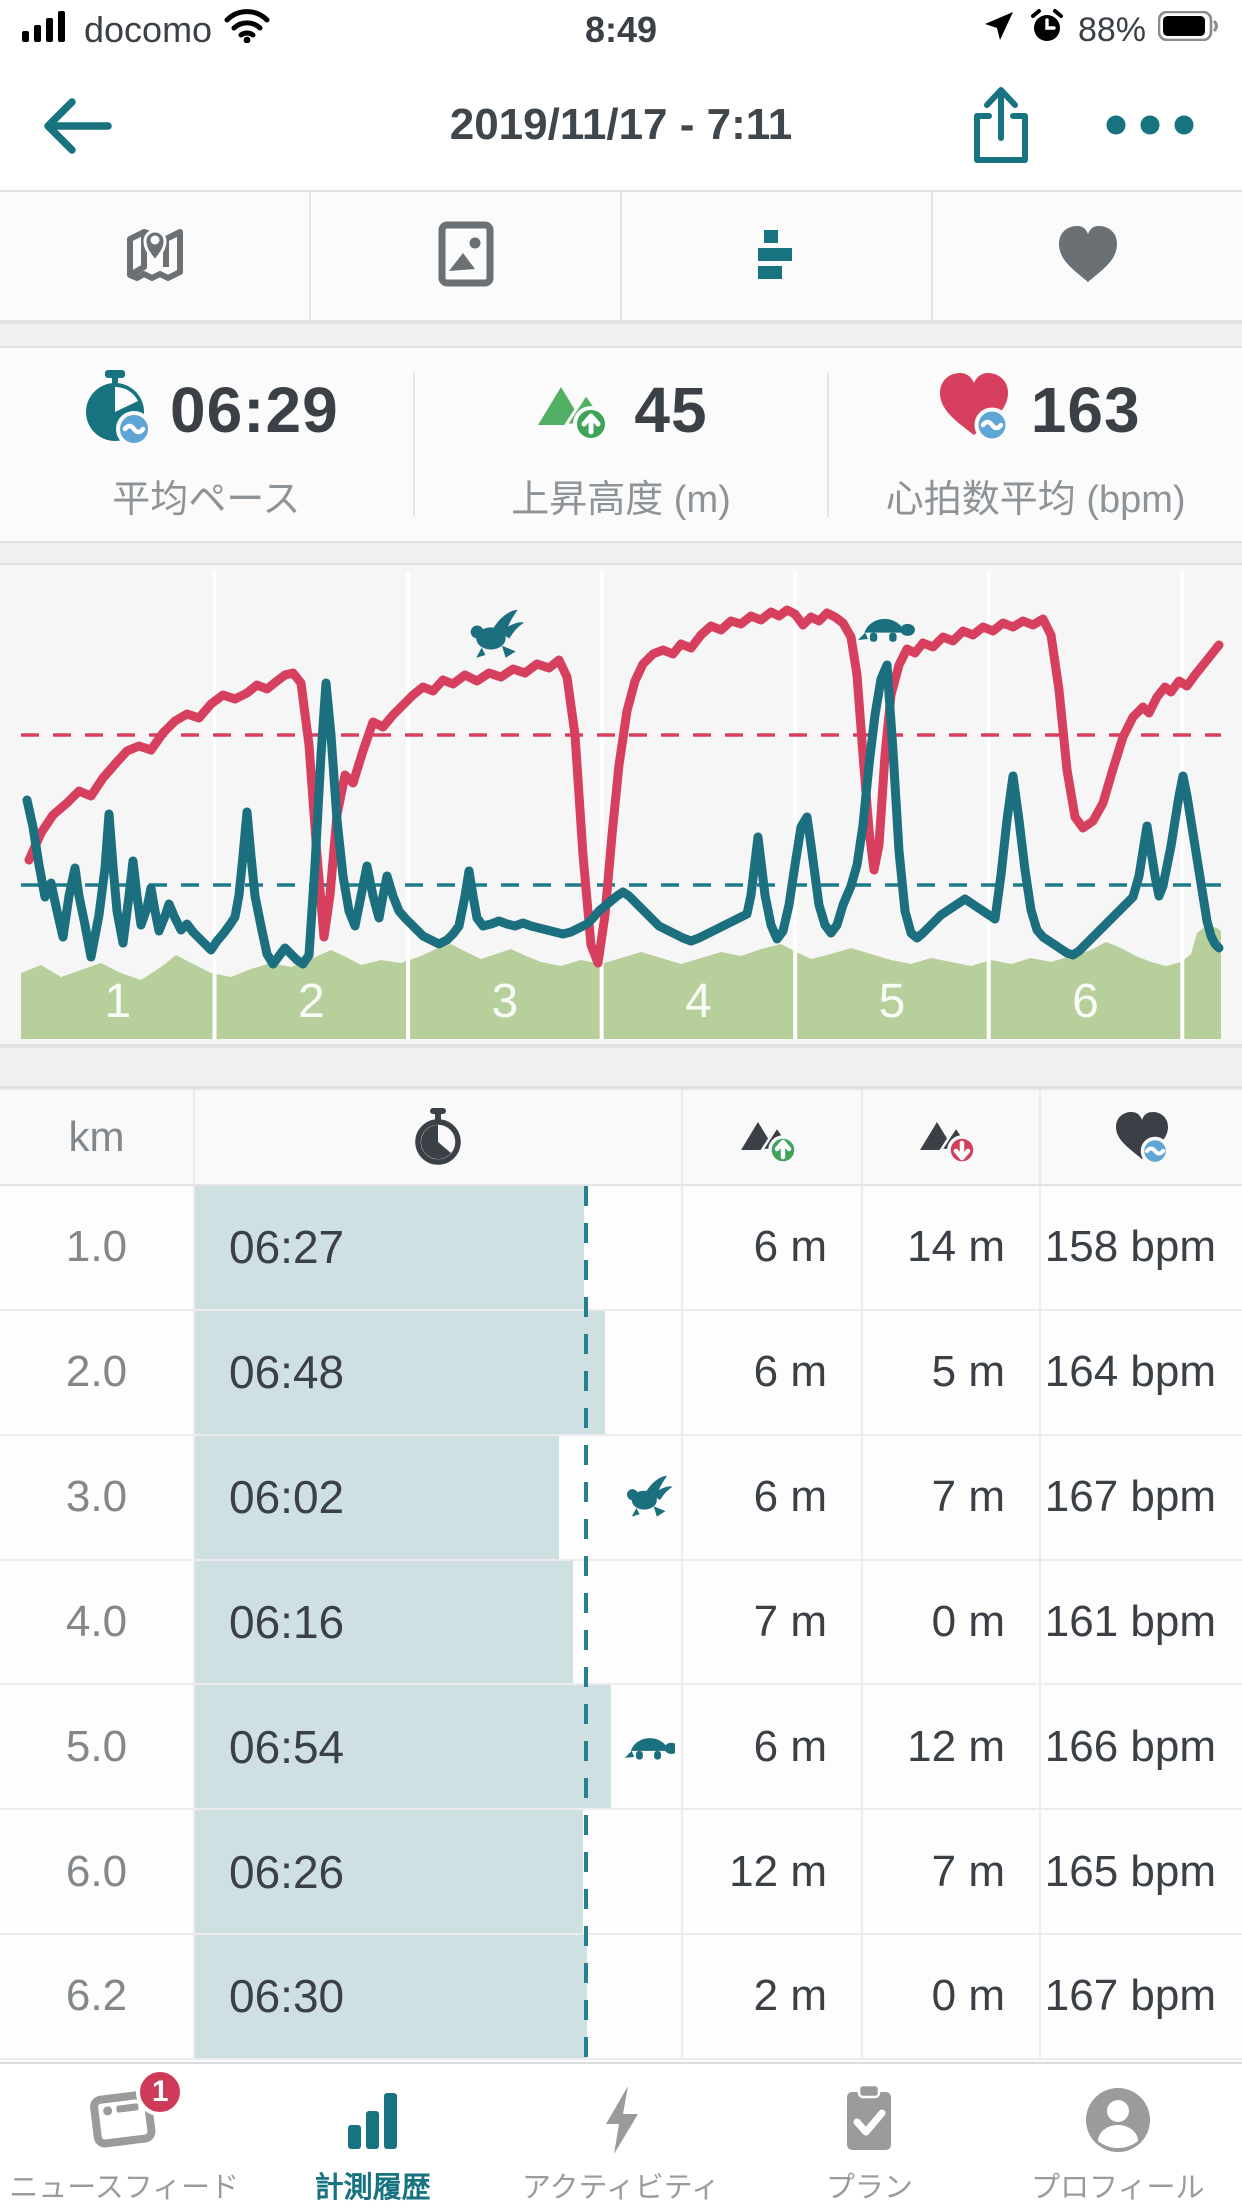  Describe the element at coordinates (133, 2114) in the screenshot. I see `newsfeed-icon: 1` at that location.